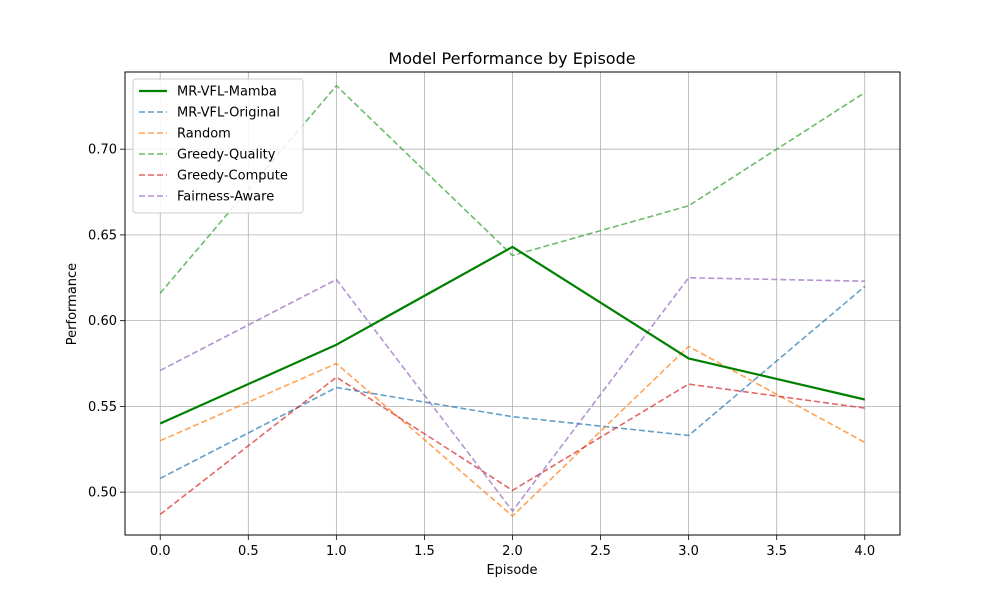 This screenshot has height=600, width=1000. I want to click on x-tick-label: 3.5, so click(776, 551).